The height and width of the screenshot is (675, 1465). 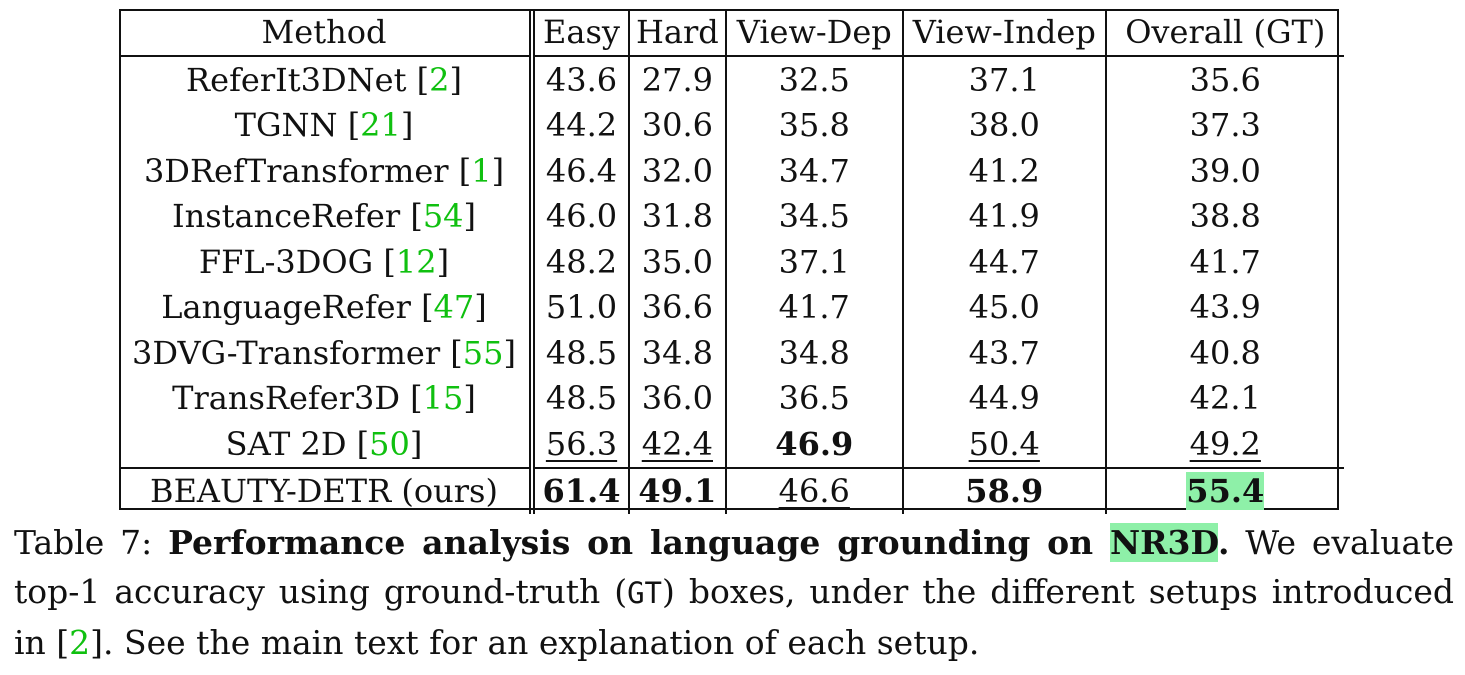 What do you see at coordinates (1225, 216) in the screenshot?
I see `value-cell: 38.8` at bounding box center [1225, 216].